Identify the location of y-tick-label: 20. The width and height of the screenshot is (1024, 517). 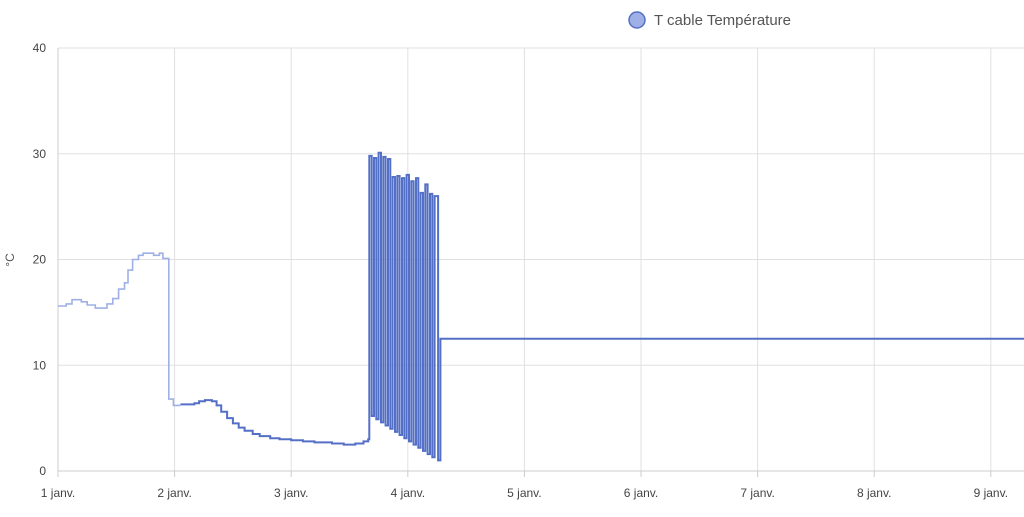
(40, 260).